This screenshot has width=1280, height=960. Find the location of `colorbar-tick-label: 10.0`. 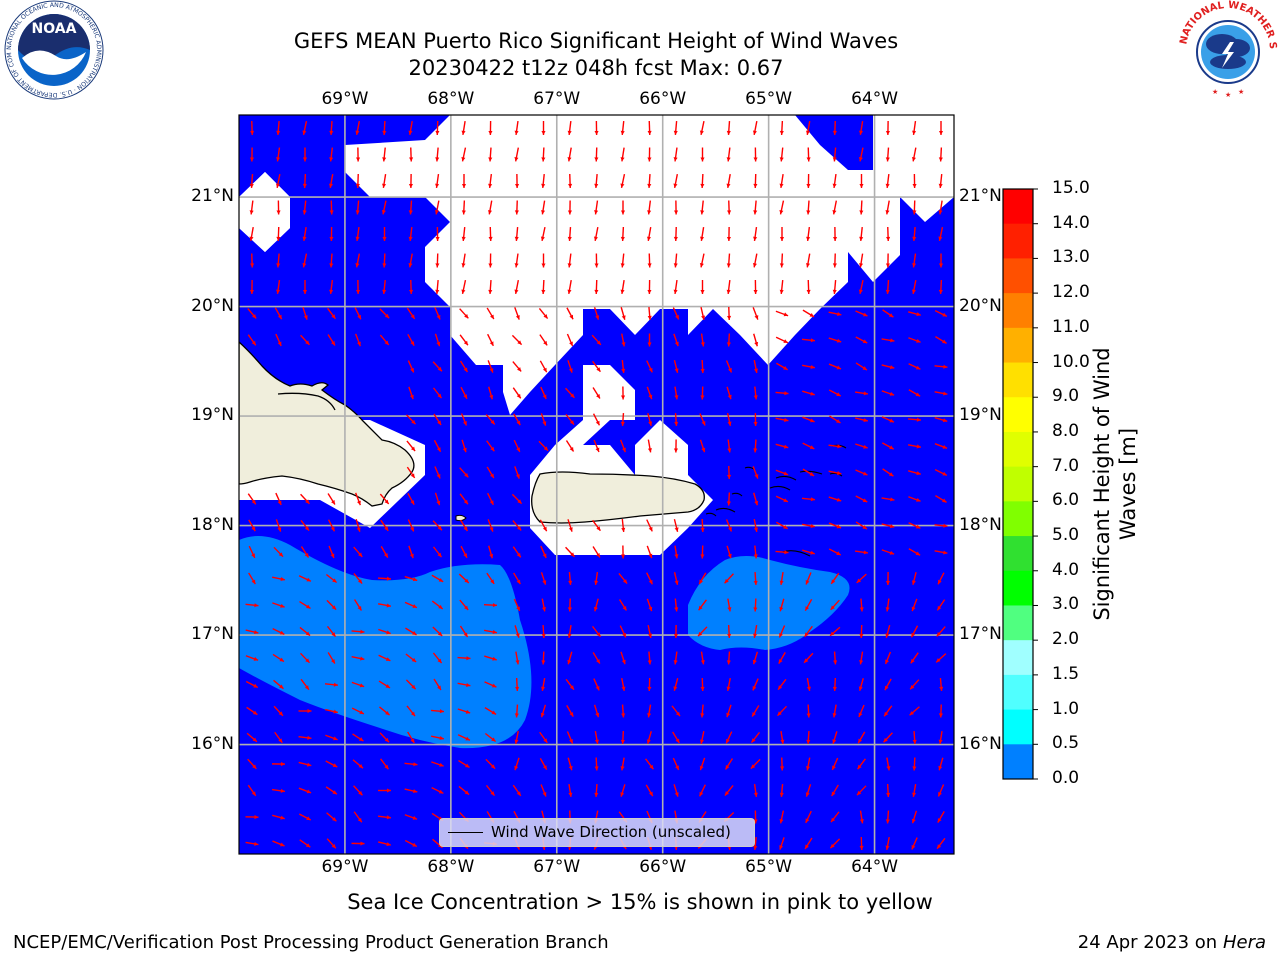

colorbar-tick-label: 10.0 is located at coordinates (1071, 361).